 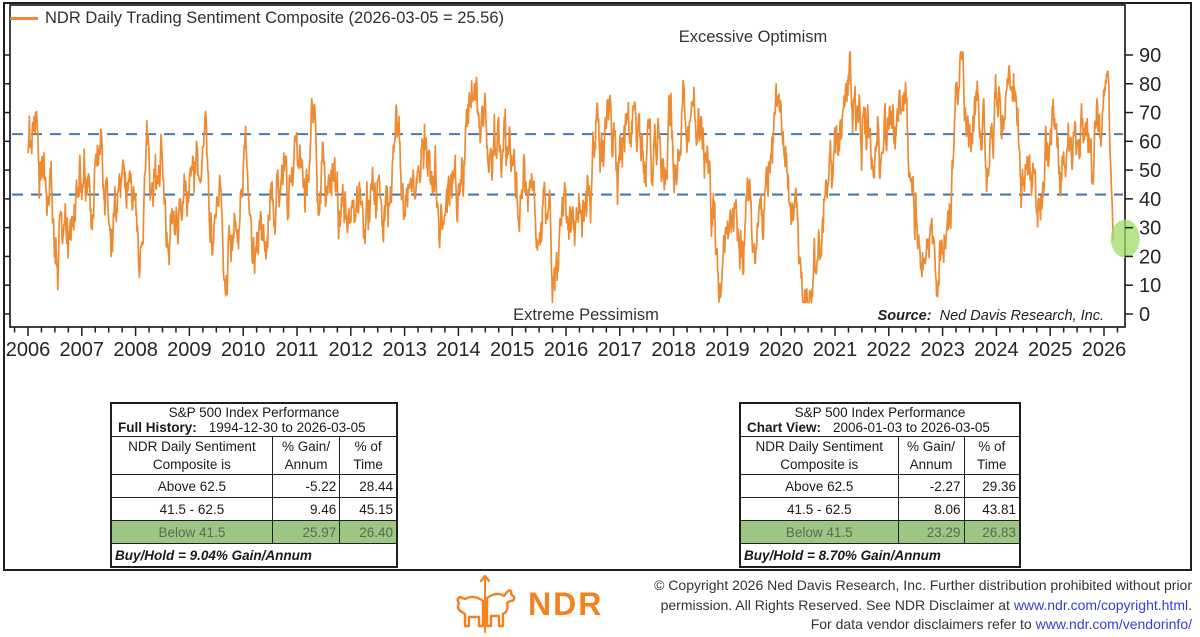 What do you see at coordinates (351, 350) in the screenshot?
I see `x-tick-label: 2012` at bounding box center [351, 350].